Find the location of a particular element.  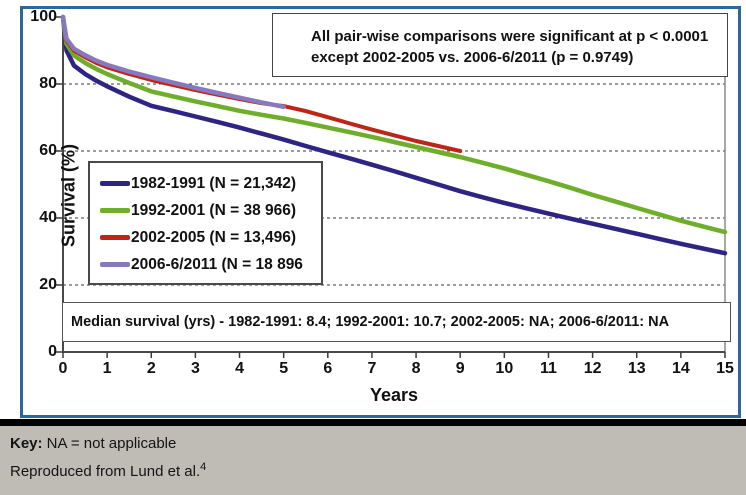

x-tick-label-10: 10 is located at coordinates (504, 368).